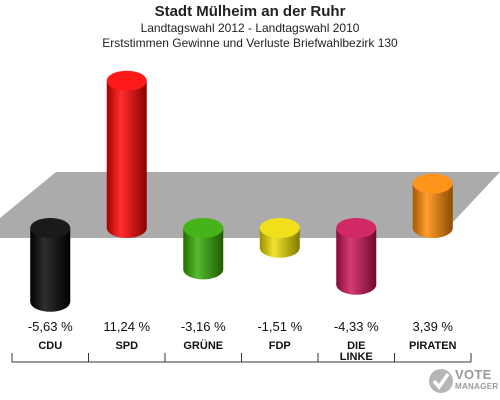 This screenshot has width=500, height=400. I want to click on value-label: -3,16 %, so click(203, 326).